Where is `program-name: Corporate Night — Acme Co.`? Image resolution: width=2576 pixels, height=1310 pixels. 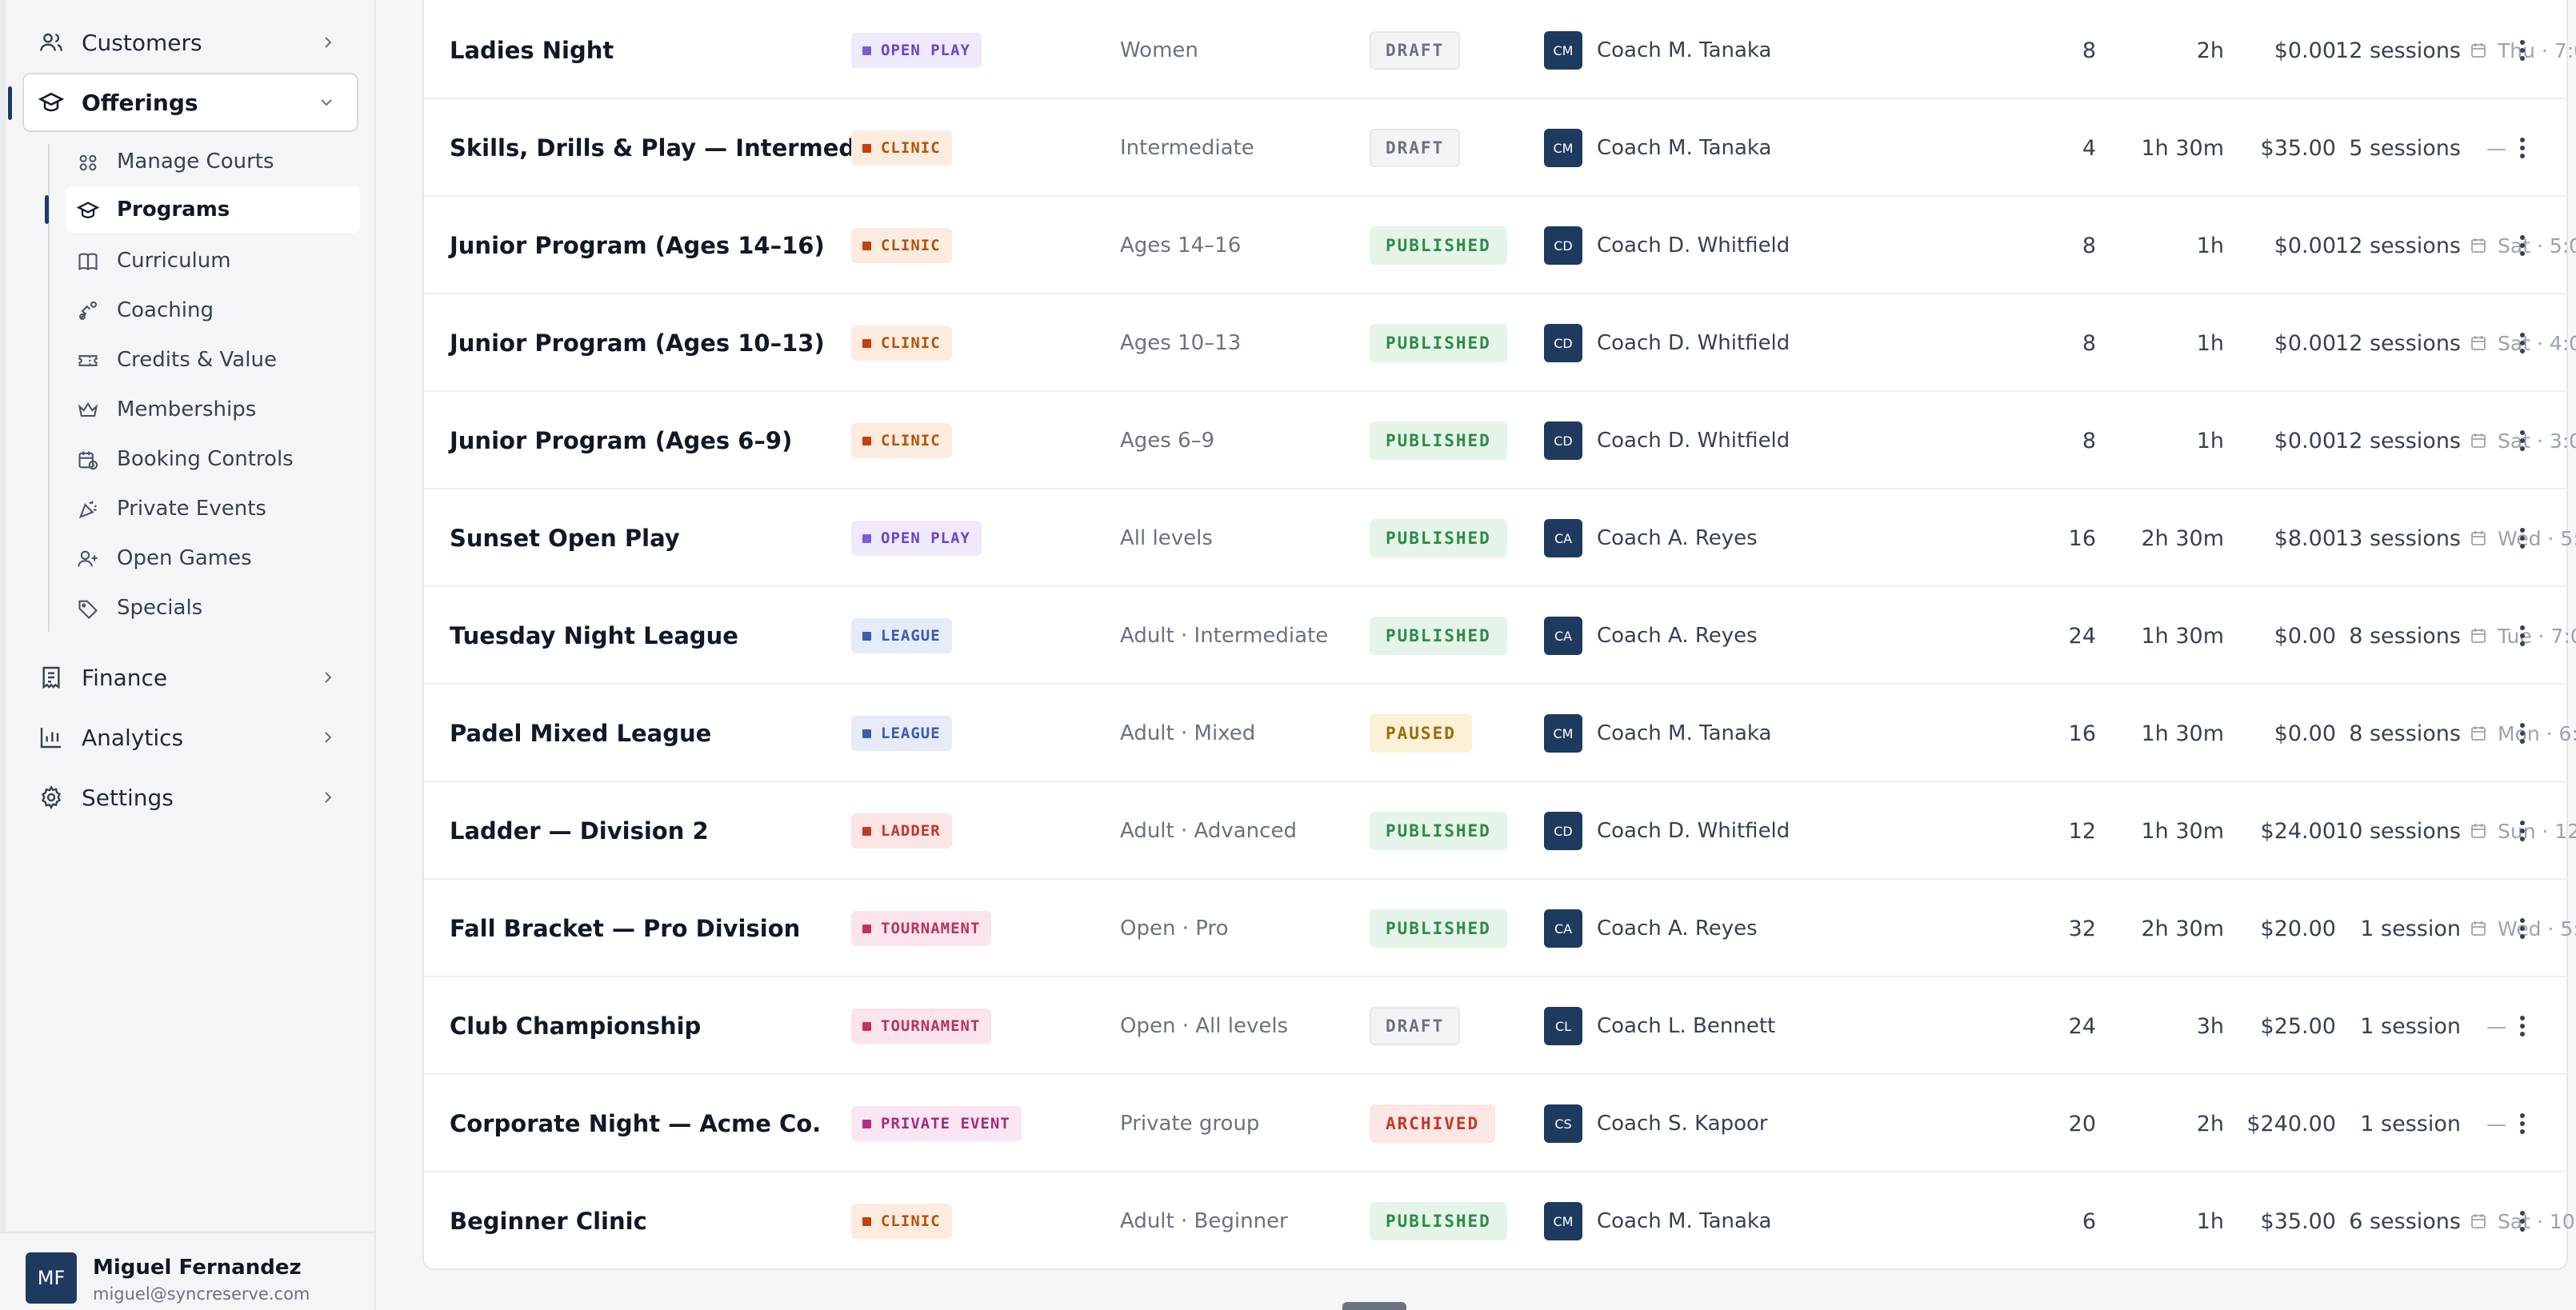 program-name: Corporate Night — Acme Co. is located at coordinates (636, 1124).